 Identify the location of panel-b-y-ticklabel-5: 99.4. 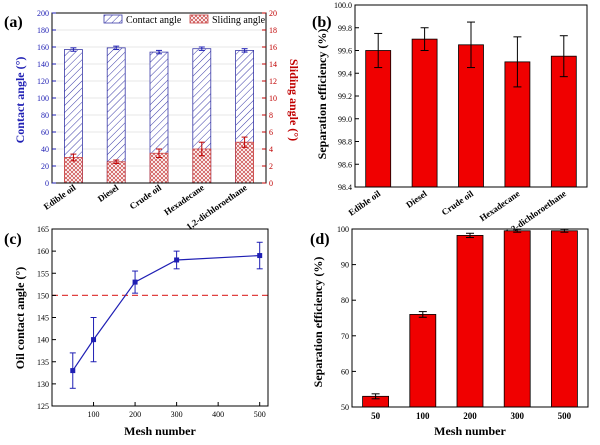
(345, 73).